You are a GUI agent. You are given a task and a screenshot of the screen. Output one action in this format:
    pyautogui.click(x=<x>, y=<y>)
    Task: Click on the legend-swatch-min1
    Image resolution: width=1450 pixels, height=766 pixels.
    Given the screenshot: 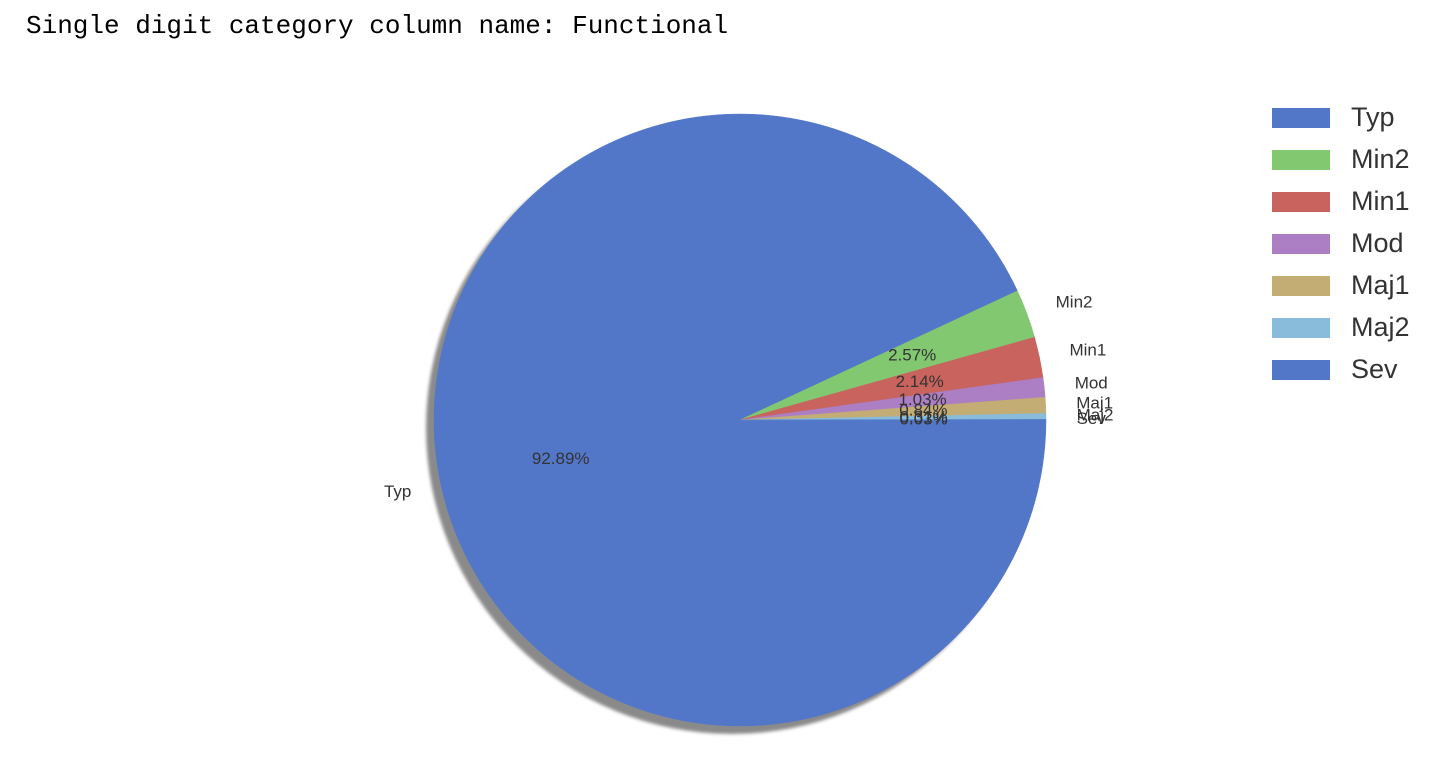 What is the action you would take?
    pyautogui.click(x=1301, y=202)
    